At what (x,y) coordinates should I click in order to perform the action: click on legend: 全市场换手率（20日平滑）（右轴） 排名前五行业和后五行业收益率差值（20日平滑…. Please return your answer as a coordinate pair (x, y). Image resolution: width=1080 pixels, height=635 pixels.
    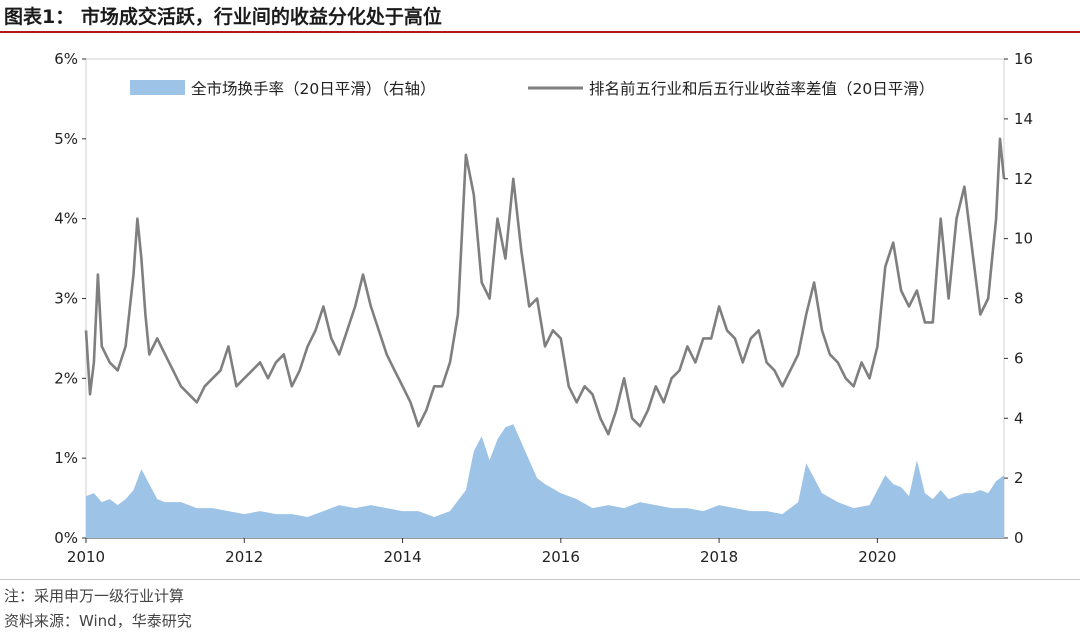
    Looking at the image, I should click on (532, 89).